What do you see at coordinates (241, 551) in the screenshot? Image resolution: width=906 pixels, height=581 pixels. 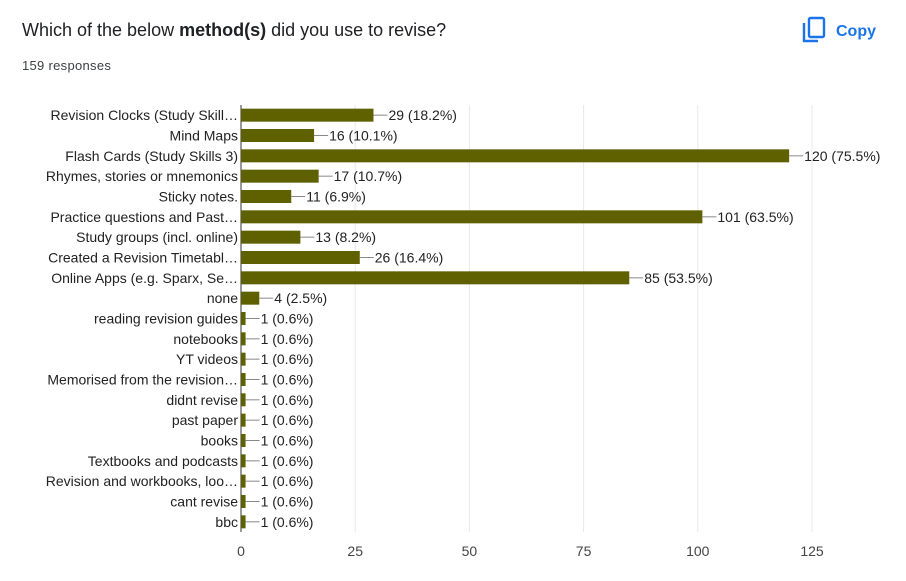 I see `x-tick-label: 0` at bounding box center [241, 551].